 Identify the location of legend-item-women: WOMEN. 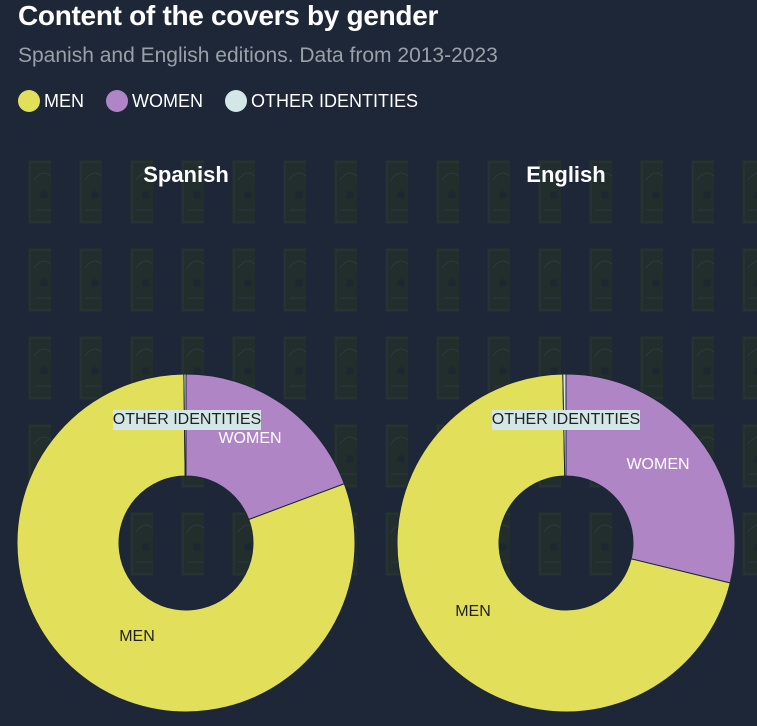
(154, 101).